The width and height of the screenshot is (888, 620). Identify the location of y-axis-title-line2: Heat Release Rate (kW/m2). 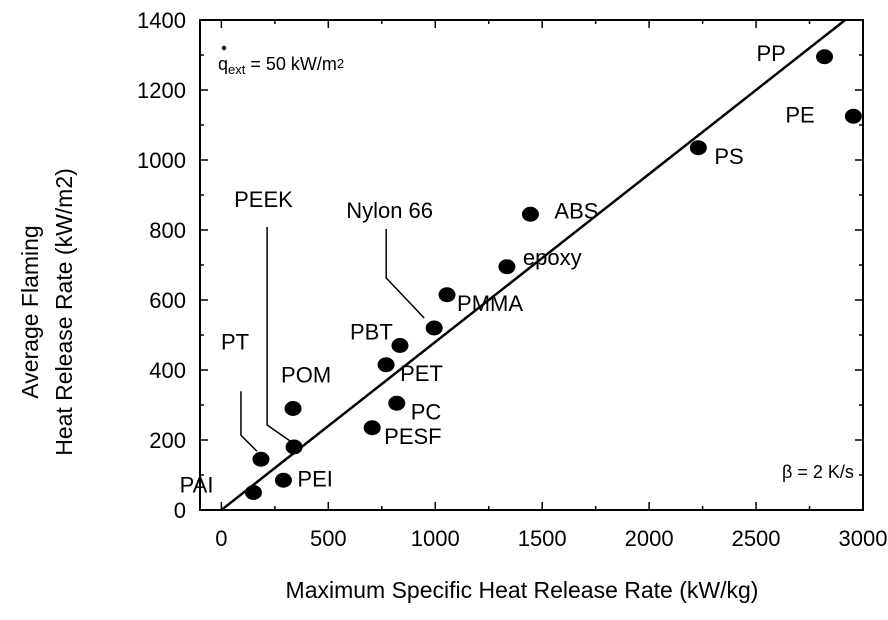
(64, 312).